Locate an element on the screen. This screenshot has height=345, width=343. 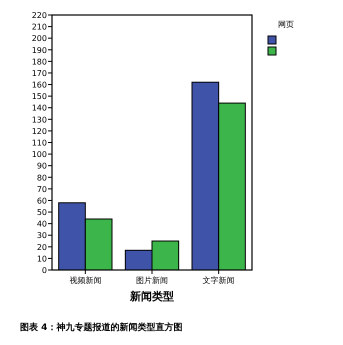
legend-title: 网页 is located at coordinates (286, 24).